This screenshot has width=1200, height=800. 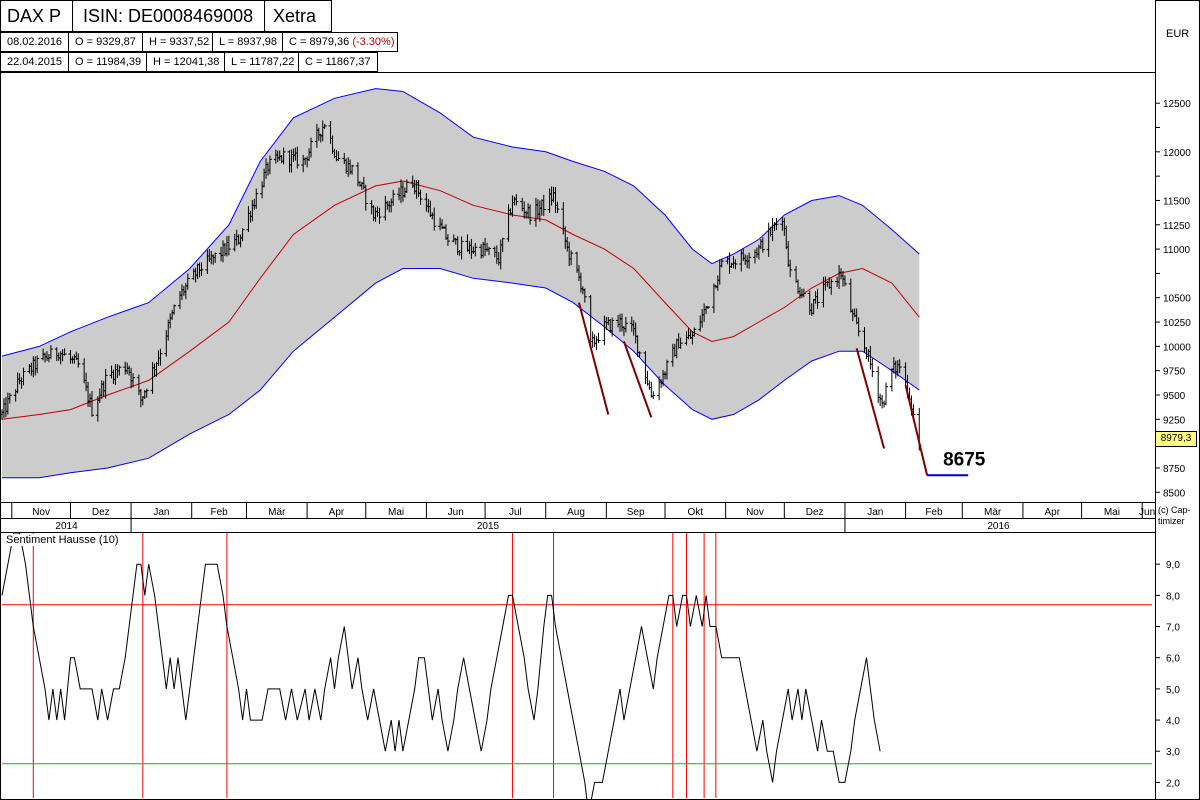 What do you see at coordinates (998, 526) in the screenshot?
I see `year-label: 2016` at bounding box center [998, 526].